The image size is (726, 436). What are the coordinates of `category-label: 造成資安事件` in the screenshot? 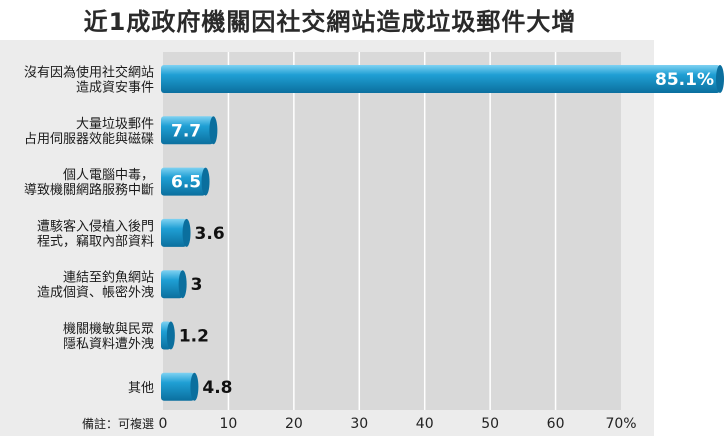 It's located at (115, 88).